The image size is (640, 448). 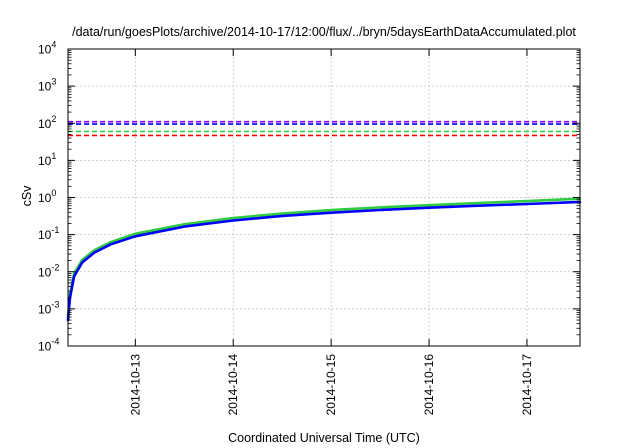 What do you see at coordinates (324, 438) in the screenshot?
I see `x-axis-label: Coordinated Universal Time (UTC)` at bounding box center [324, 438].